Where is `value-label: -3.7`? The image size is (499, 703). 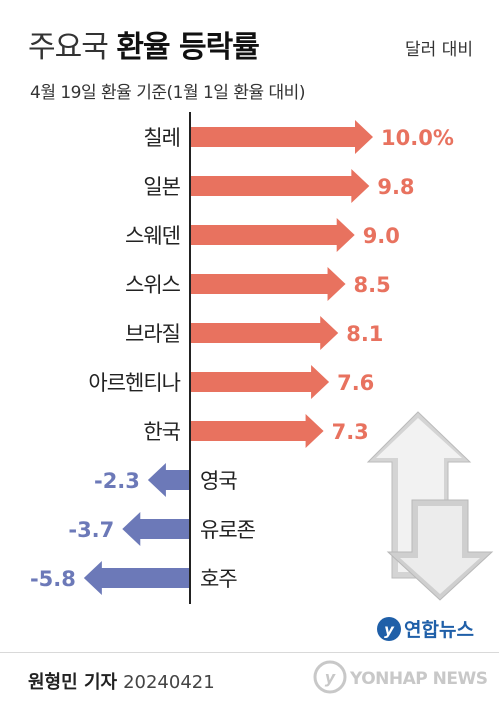
value-label: -3.7 is located at coordinates (91, 530).